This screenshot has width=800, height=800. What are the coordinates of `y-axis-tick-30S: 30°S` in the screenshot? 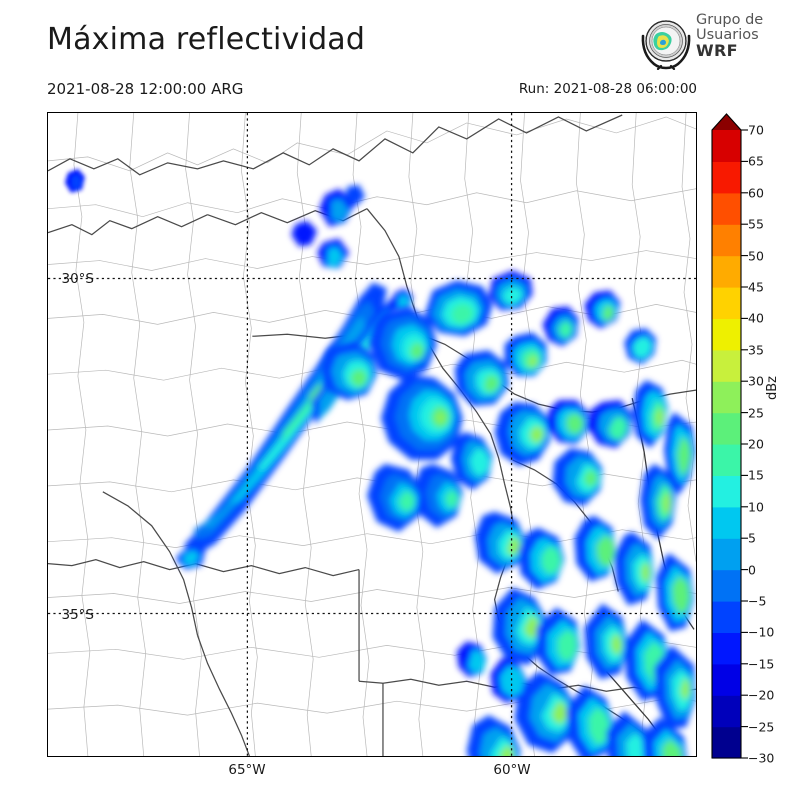 It's located at (78, 279).